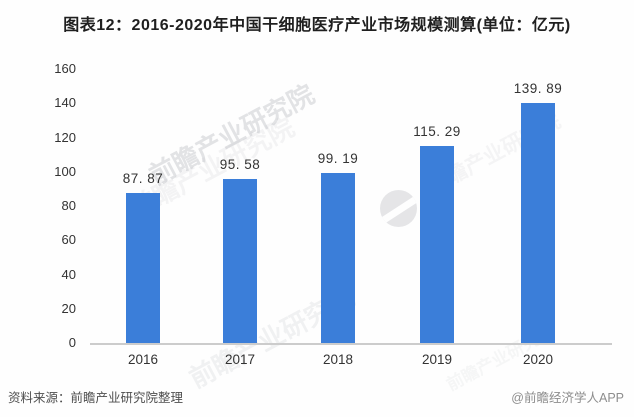 Image resolution: width=634 pixels, height=417 pixels. Describe the element at coordinates (538, 359) in the screenshot. I see `x-axis-tick-label: 2020` at that location.